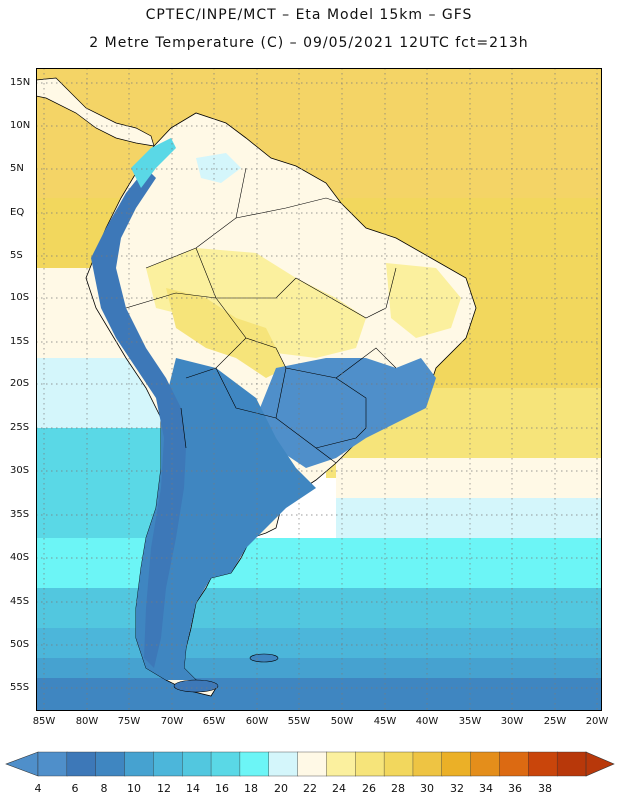  What do you see at coordinates (196, 686) in the screenshot?
I see `tierra-del-fuego` at bounding box center [196, 686].